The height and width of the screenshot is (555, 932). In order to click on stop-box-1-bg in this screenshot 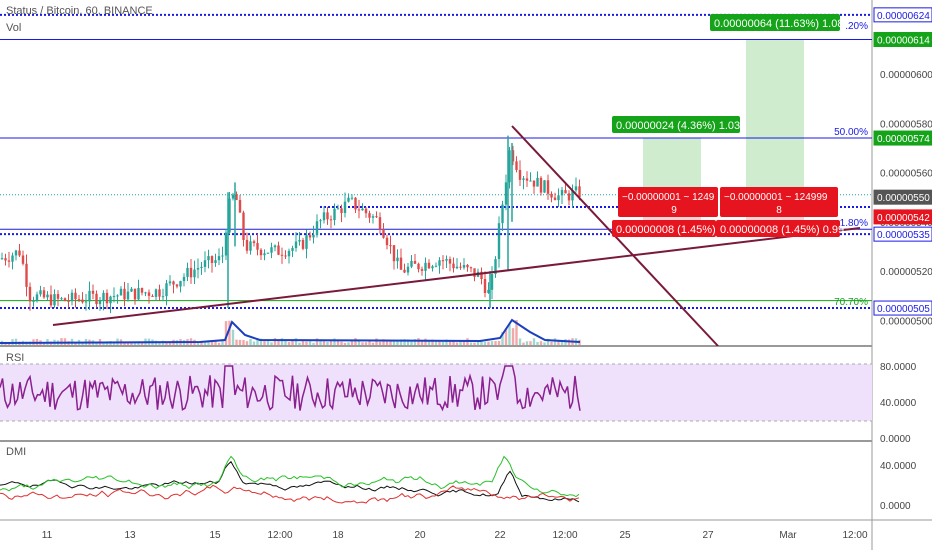, I will do `click(668, 202)`.